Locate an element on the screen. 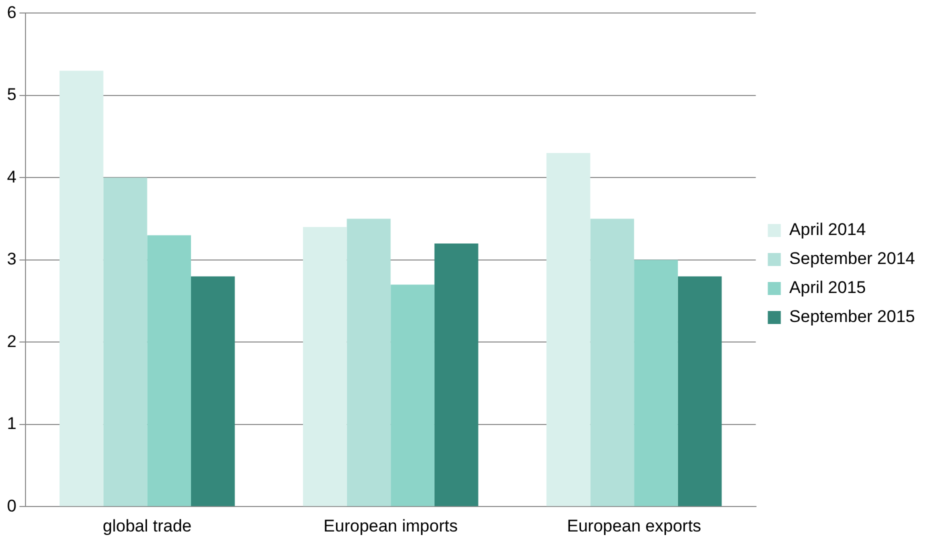  y-tick-label: 4 is located at coordinates (11, 176).